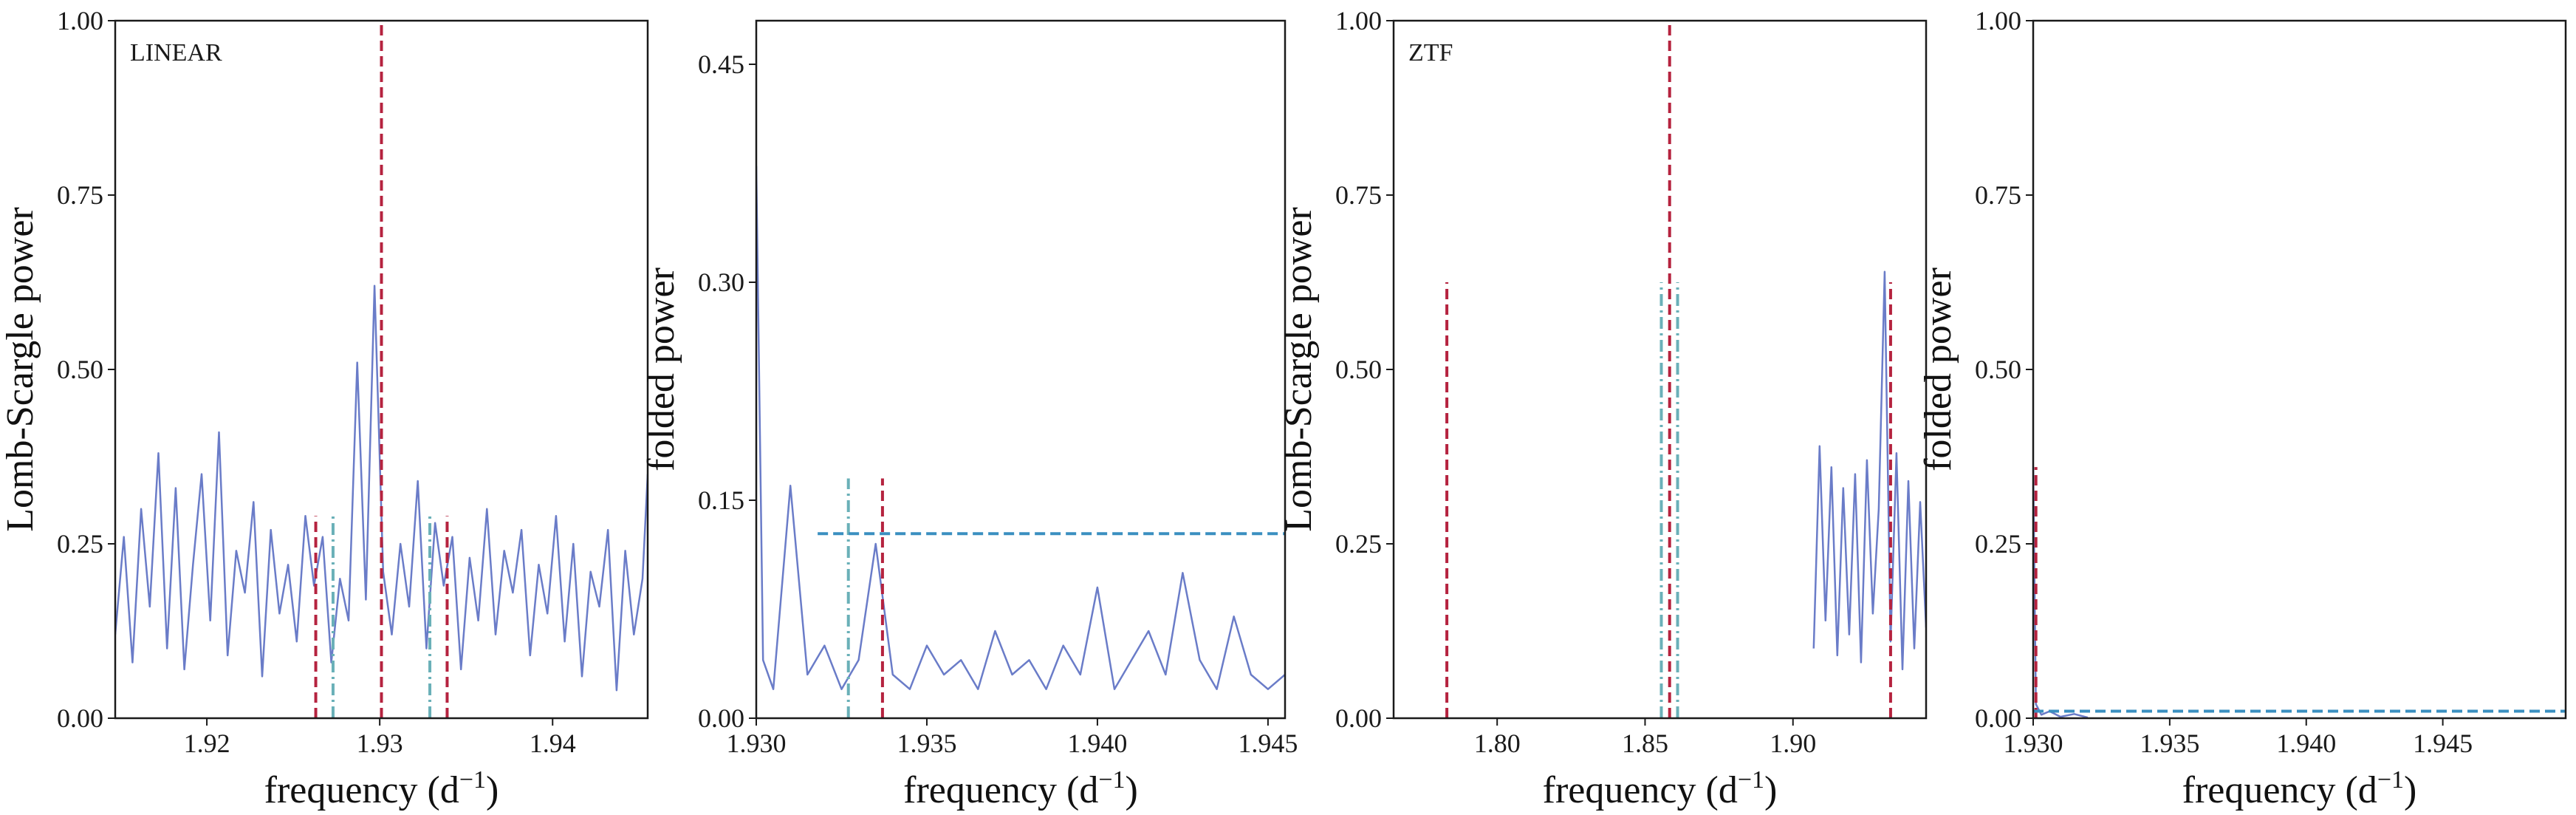 This screenshot has height=815, width=2576. Describe the element at coordinates (721, 500) in the screenshot. I see `y-tick-label: 0.15` at that location.